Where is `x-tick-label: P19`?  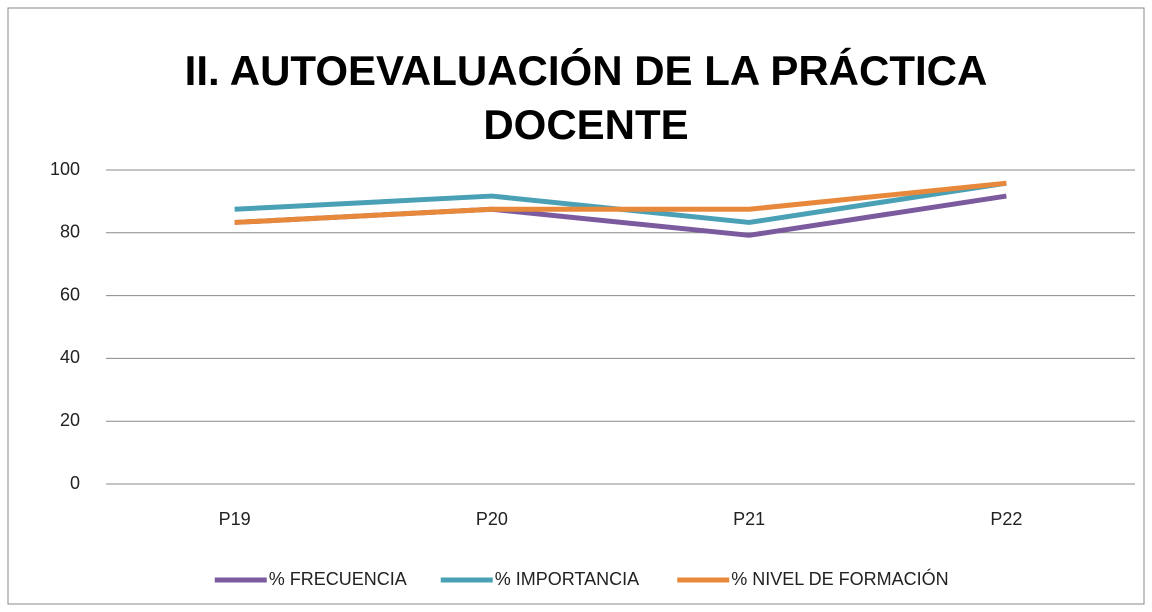
x-tick-label: P19 is located at coordinates (235, 519).